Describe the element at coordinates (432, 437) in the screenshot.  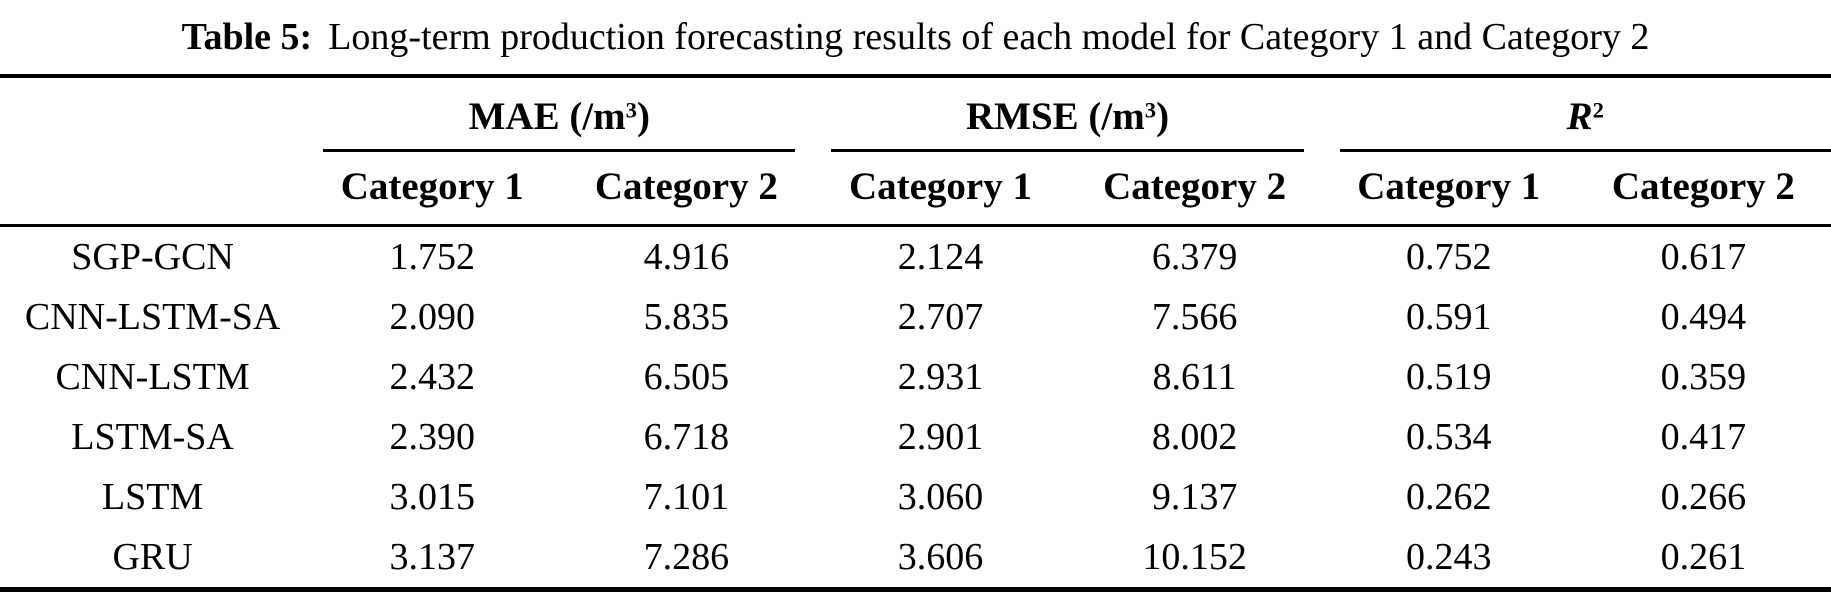
I see `value-cell: 2.390` at that location.